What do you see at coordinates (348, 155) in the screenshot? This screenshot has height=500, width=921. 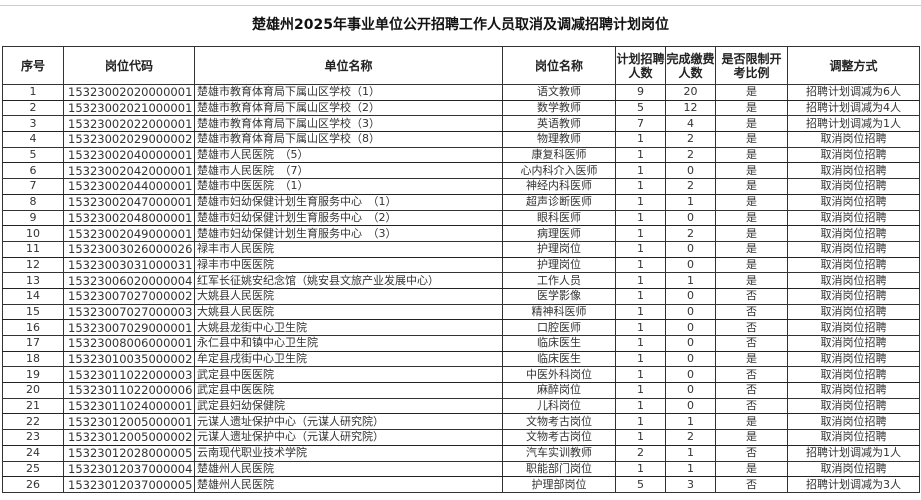 I see `cell-unit-name: 楚雄市人民医院 （5）` at bounding box center [348, 155].